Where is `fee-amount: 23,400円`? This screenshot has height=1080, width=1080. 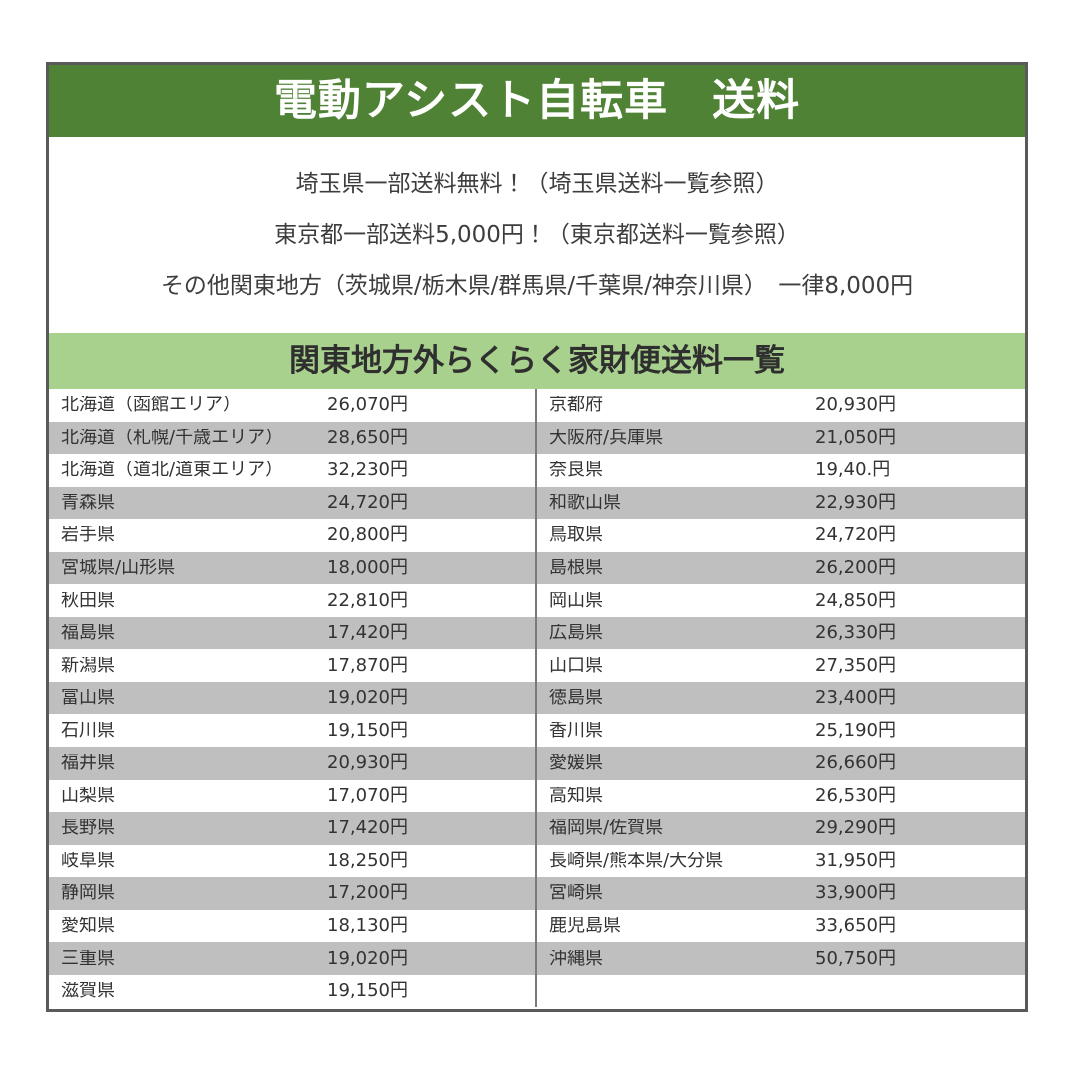 fee-amount: 23,400円 is located at coordinates (855, 698).